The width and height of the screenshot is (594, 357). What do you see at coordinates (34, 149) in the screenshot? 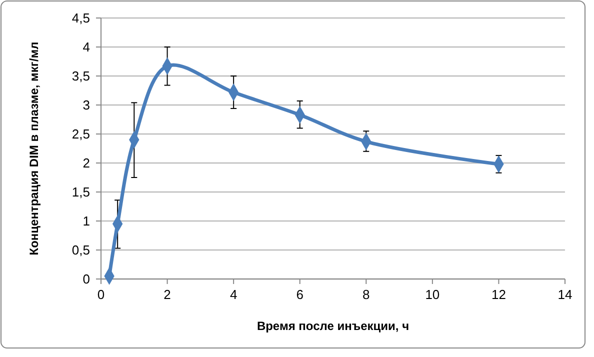
I see `y-axis-title: Концентрация DIM в плазме, мкг/мл` at bounding box center [34, 149].